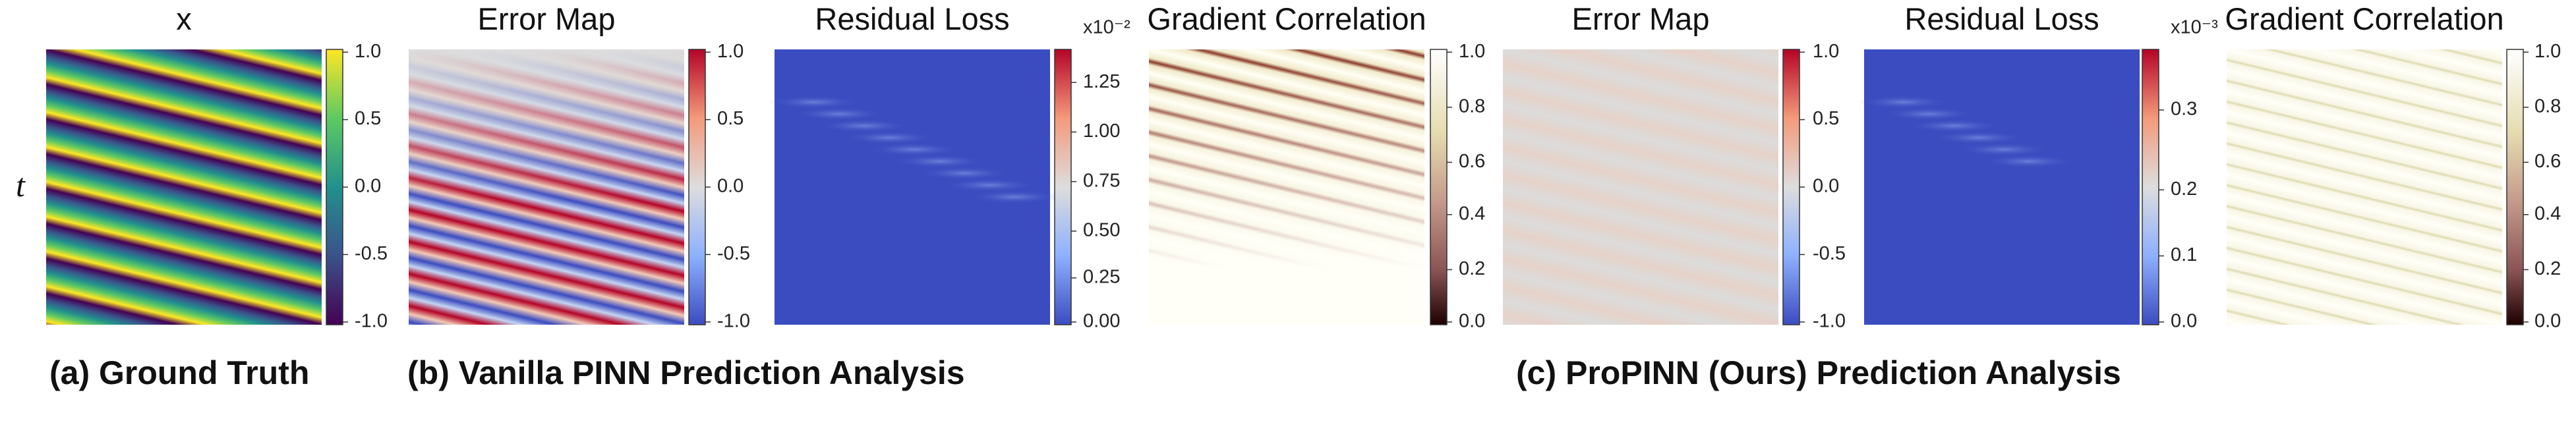 Image resolution: width=2576 pixels, height=440 pixels. I want to click on colorbar-tick-label: 0.50, so click(1101, 230).